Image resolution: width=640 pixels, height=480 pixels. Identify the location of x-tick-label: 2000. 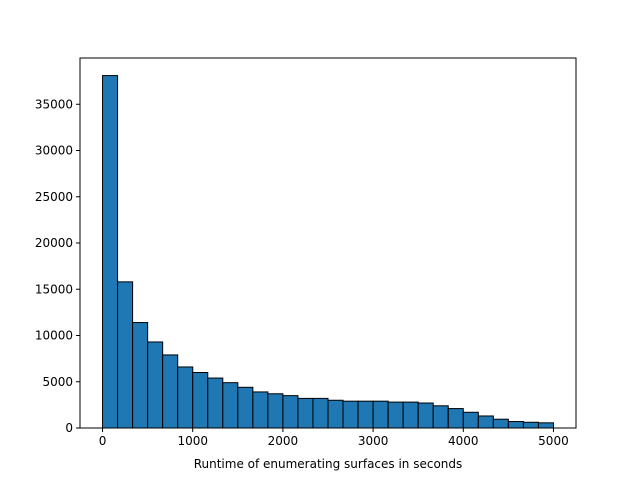
(283, 441).